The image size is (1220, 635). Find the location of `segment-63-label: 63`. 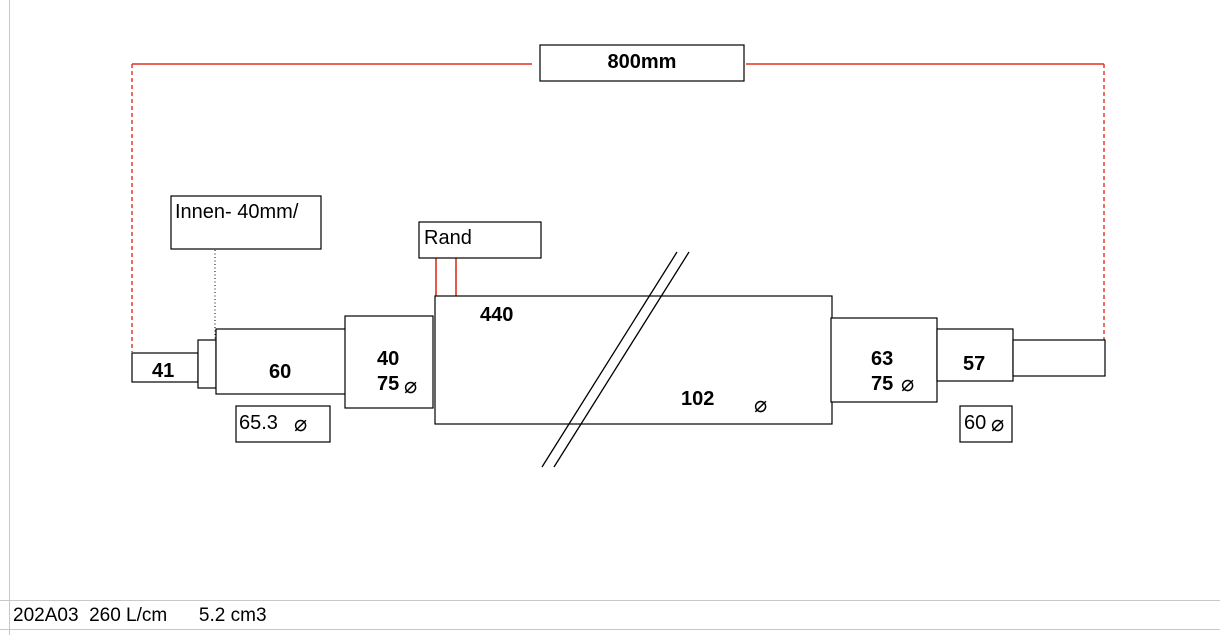

segment-63-label: 63 is located at coordinates (882, 359).